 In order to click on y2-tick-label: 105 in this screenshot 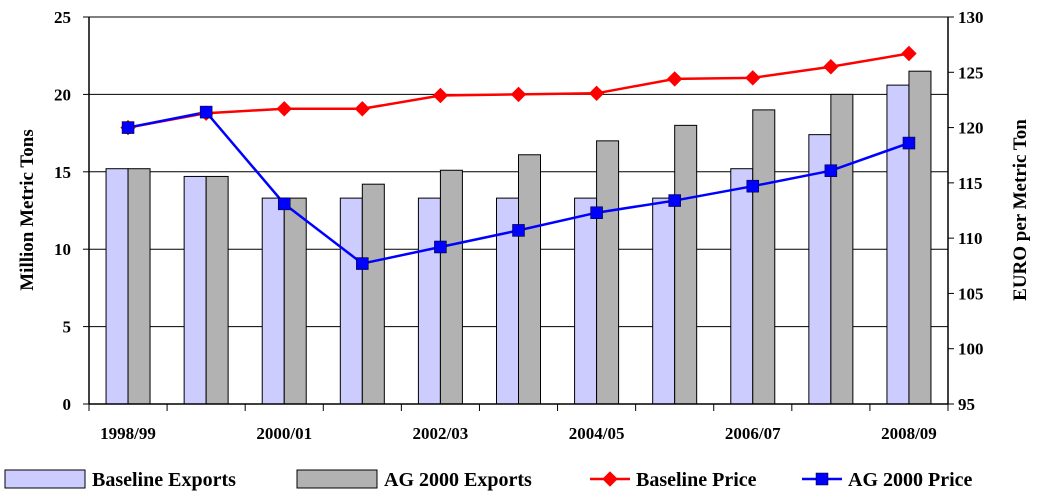, I will do `click(971, 293)`.